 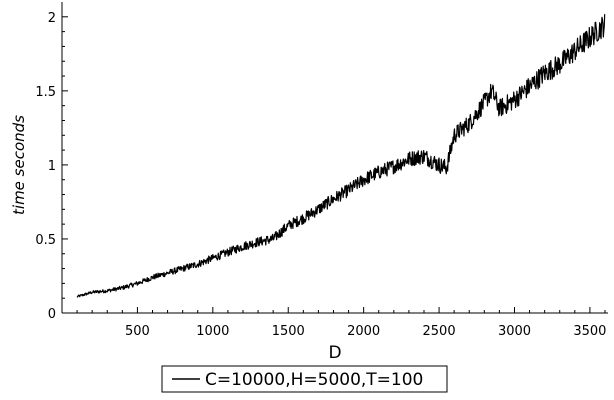 What do you see at coordinates (45, 240) in the screenshot?
I see `y-tick-label: 0.5` at bounding box center [45, 240].